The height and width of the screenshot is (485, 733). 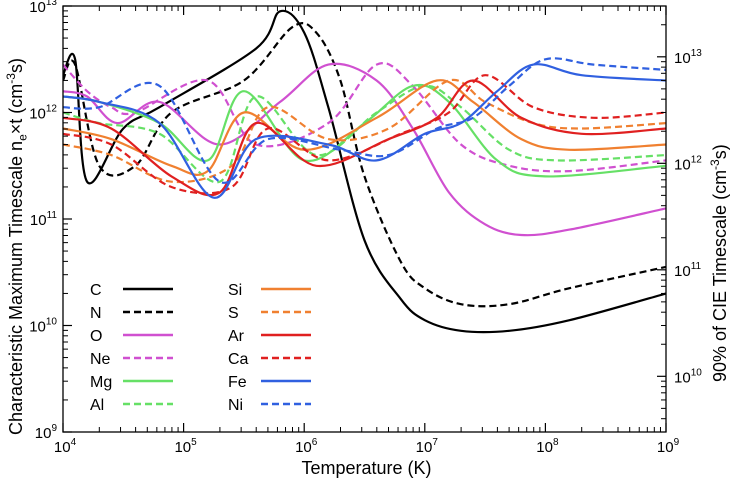 I want to click on legend-label-ar: Ar, so click(x=236, y=336).